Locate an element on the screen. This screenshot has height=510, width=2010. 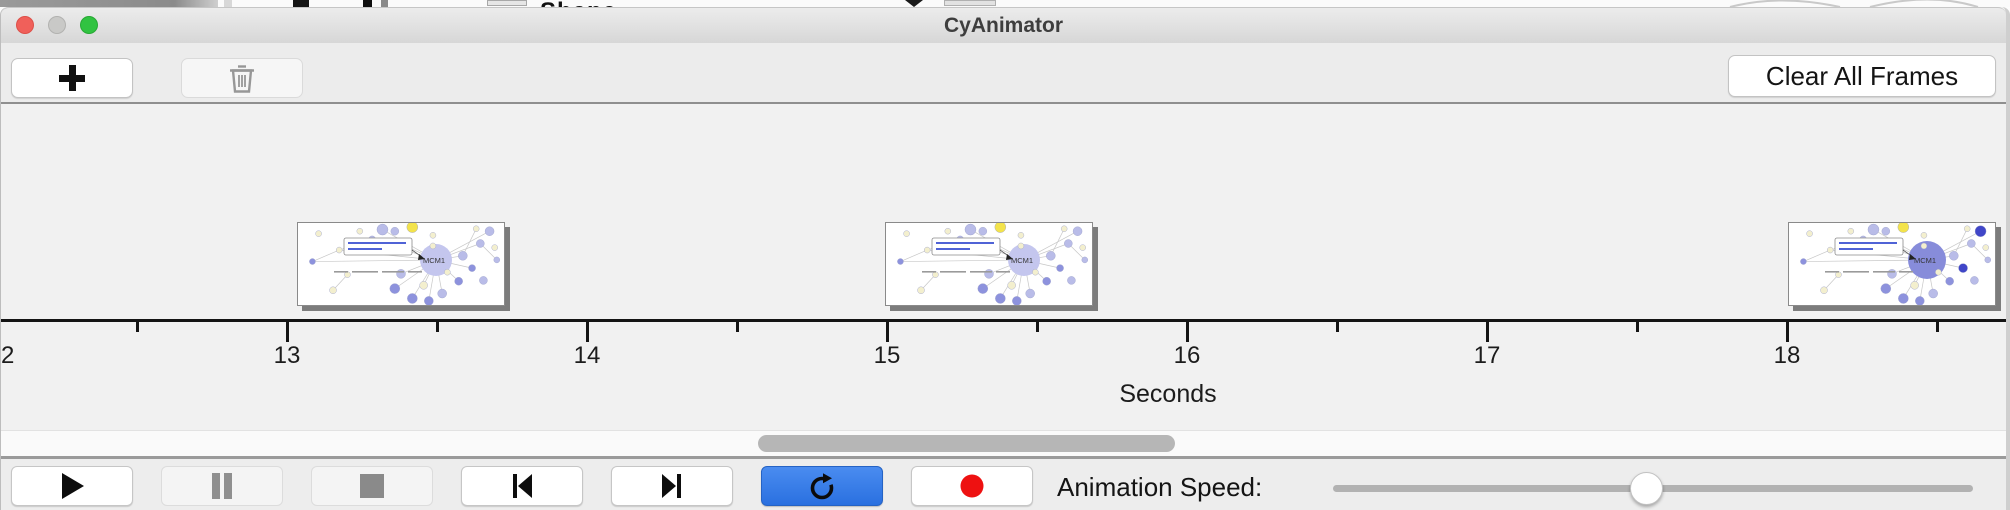
skip-to-start-button is located at coordinates (522, 486).